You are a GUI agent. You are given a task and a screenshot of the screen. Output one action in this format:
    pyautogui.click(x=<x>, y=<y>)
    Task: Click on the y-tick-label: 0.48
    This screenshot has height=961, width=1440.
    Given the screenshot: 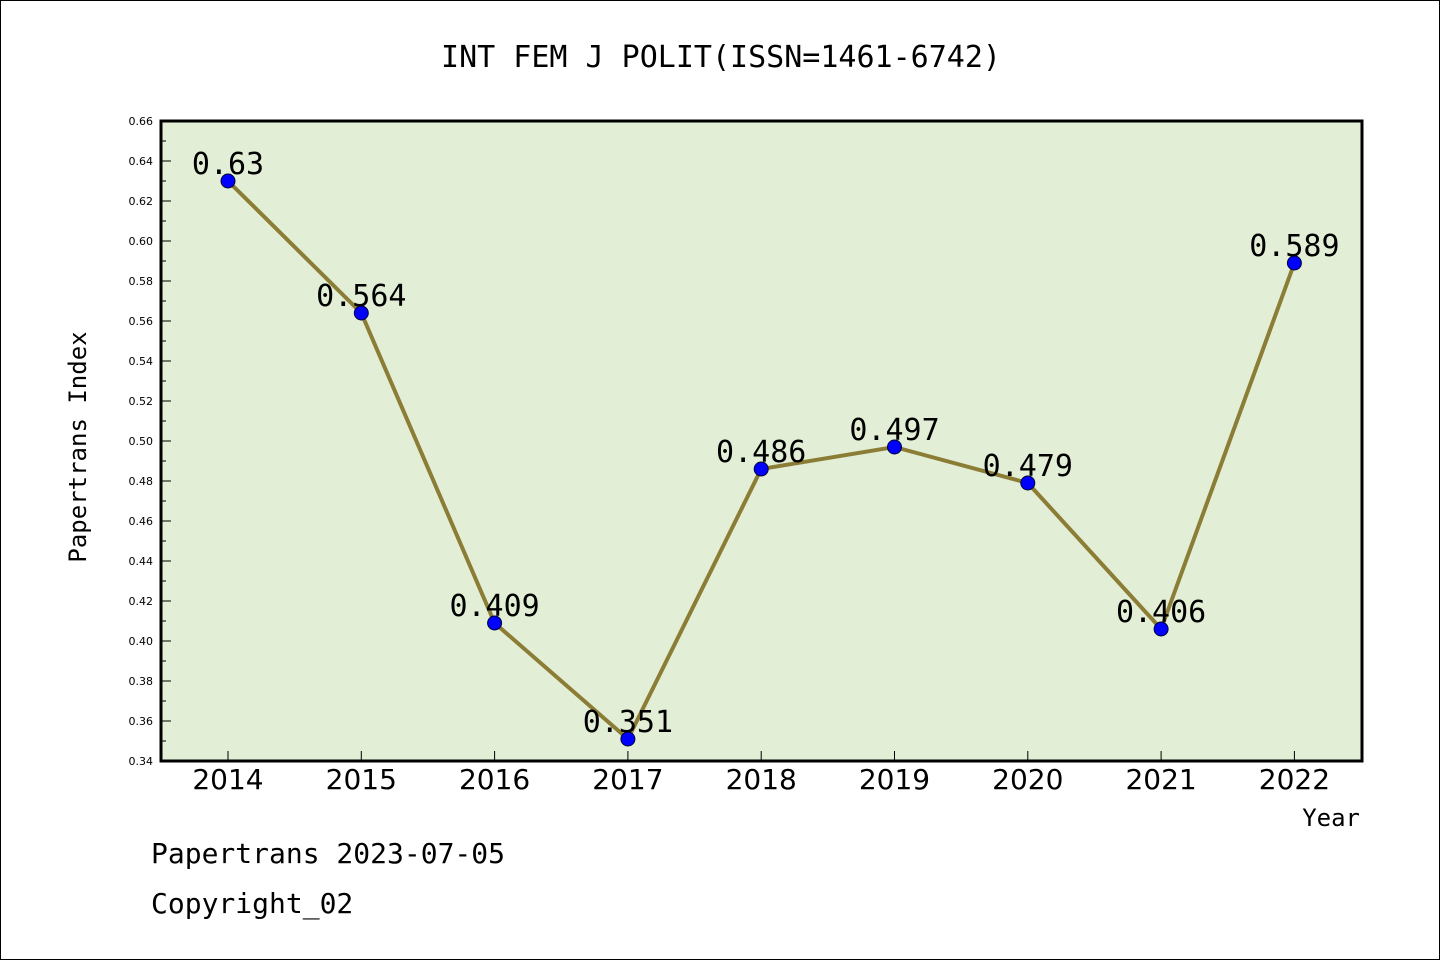 What is the action you would take?
    pyautogui.click(x=141, y=481)
    